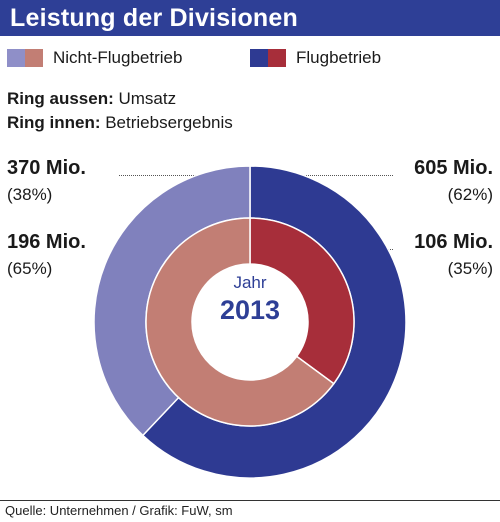 The width and height of the screenshot is (500, 522). I want to click on donut-center-hole, so click(250, 322).